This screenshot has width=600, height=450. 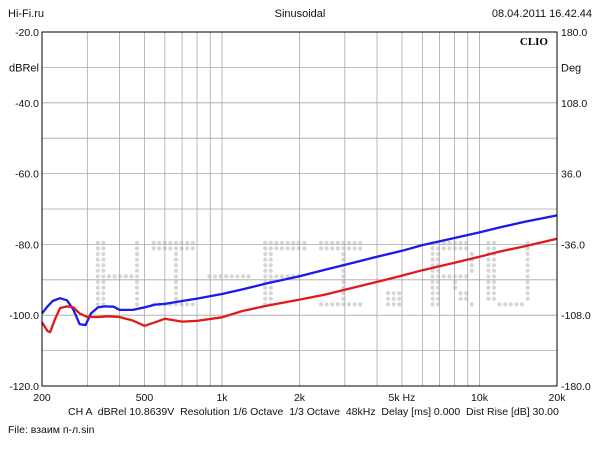 I want to click on y2-tick-label: 180.0, so click(x=574, y=33).